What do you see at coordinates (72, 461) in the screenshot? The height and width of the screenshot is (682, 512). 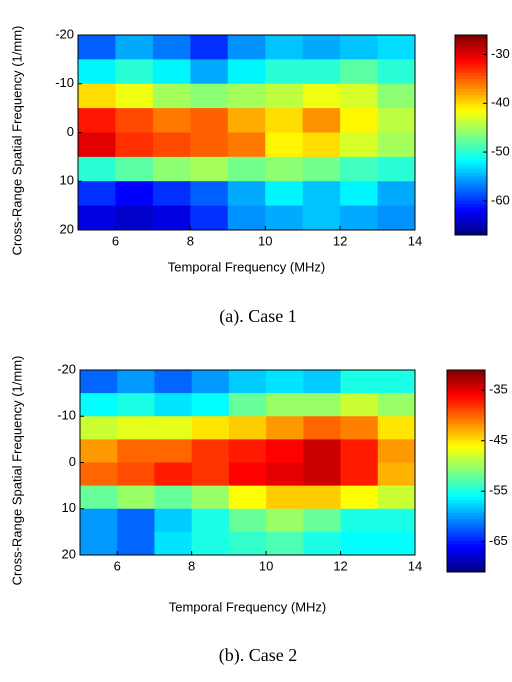 I see `y-tick-label: 0` at bounding box center [72, 461].